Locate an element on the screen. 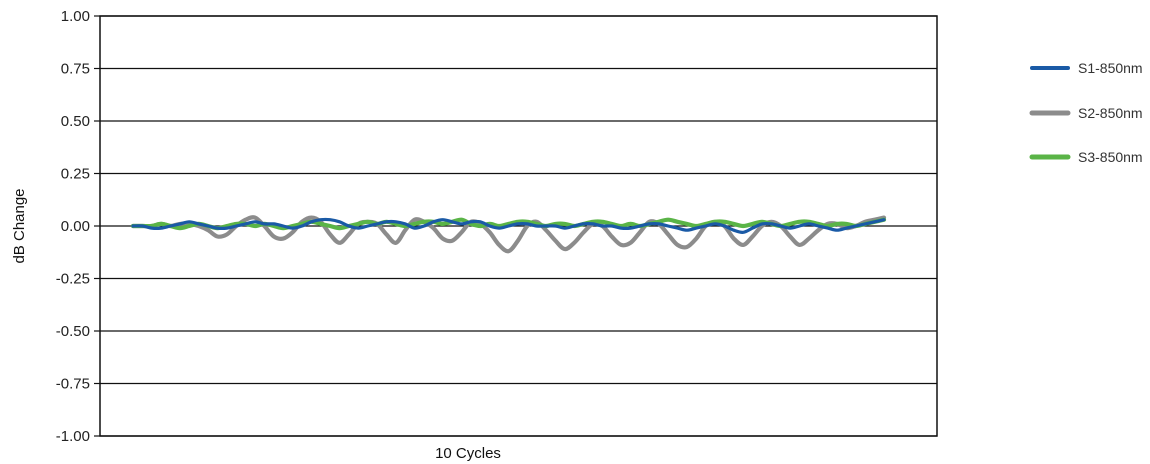 Image resolution: width=1150 pixels, height=464 pixels. legend: S1-850nm S2-850nm S3-850nm is located at coordinates (1086, 112).